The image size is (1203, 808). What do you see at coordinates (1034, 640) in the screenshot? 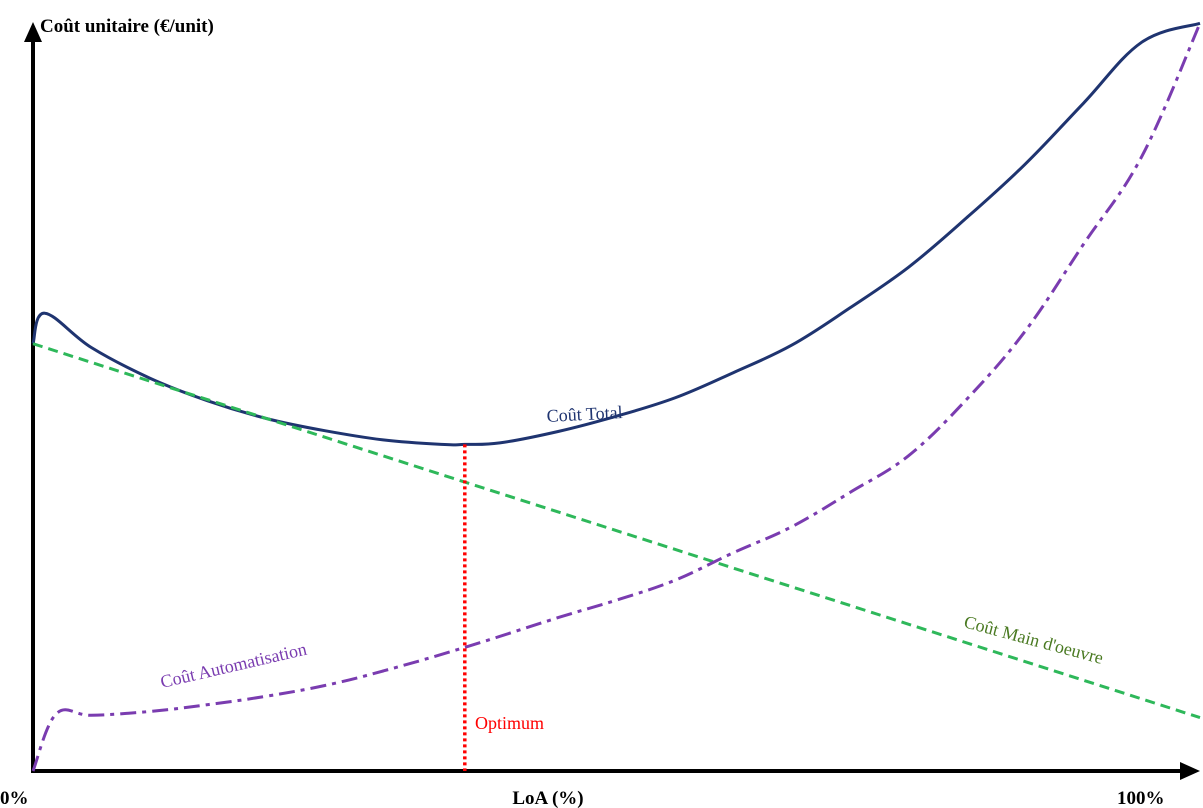
I see `label-cout-main-doeuvre: Coût Main d'oeuvre` at bounding box center [1034, 640].